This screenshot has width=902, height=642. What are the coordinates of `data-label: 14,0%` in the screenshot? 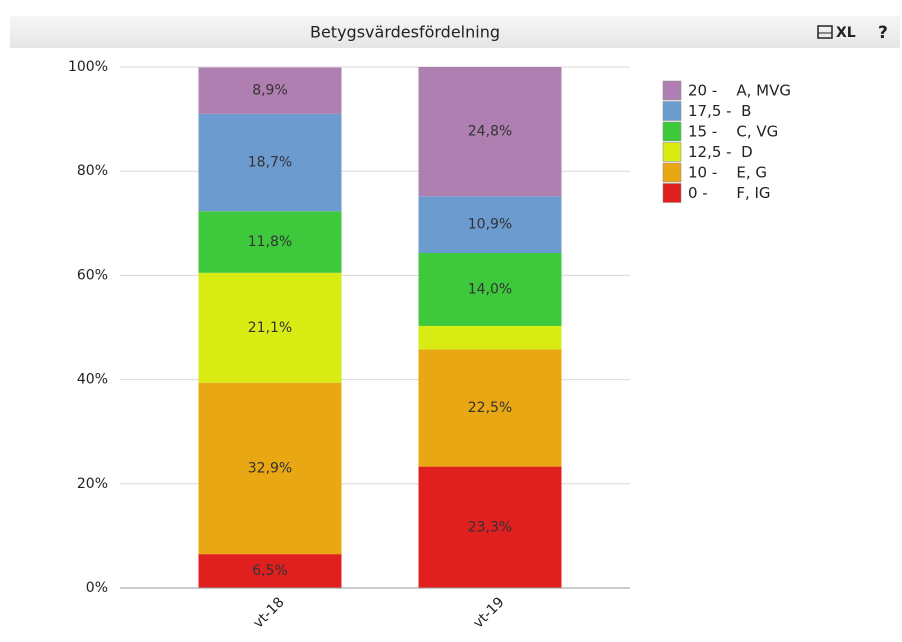 It's located at (490, 289).